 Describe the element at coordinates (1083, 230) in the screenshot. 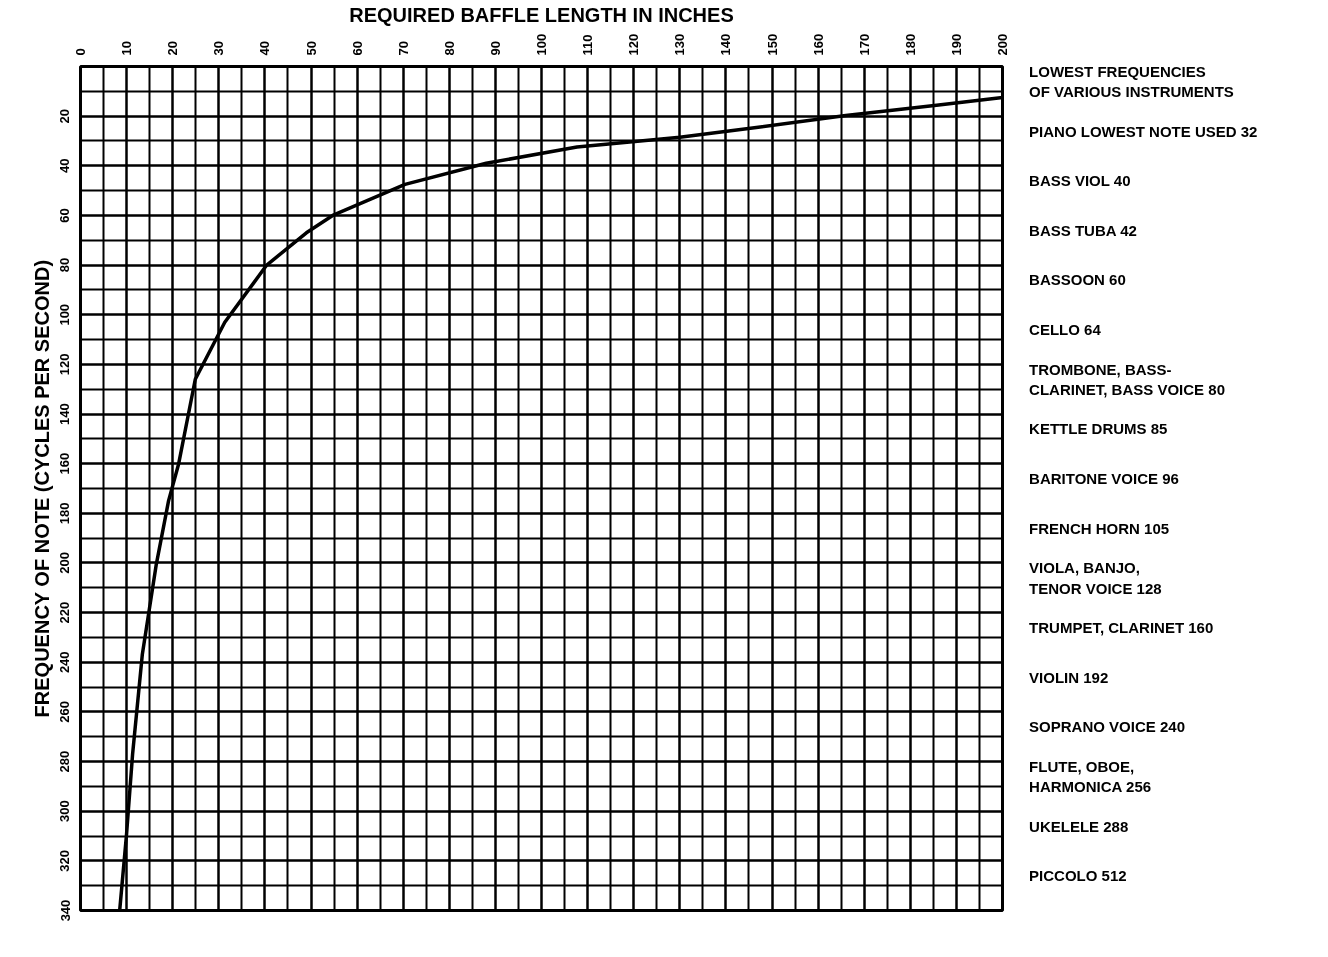

I see `text: BASS TUBA 42` at that location.